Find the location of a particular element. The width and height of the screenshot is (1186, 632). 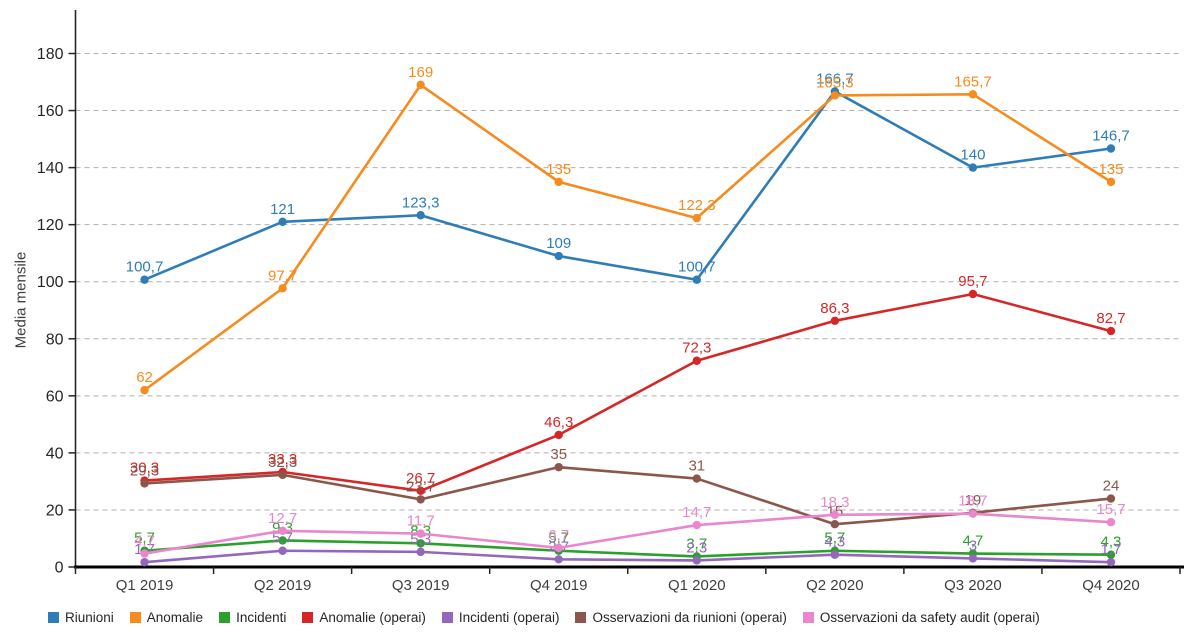

legend-swatch-osservazioni-da-safety-audit-operai is located at coordinates (808, 617).